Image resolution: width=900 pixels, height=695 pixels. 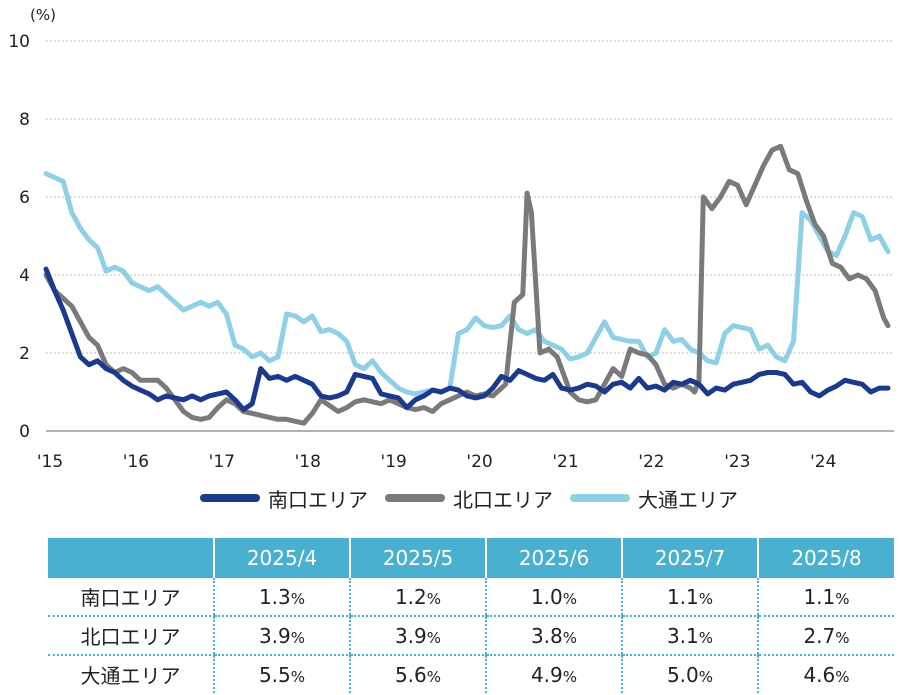 What do you see at coordinates (825, 558) in the screenshot?
I see `table-header-cell: 2025/8` at bounding box center [825, 558].